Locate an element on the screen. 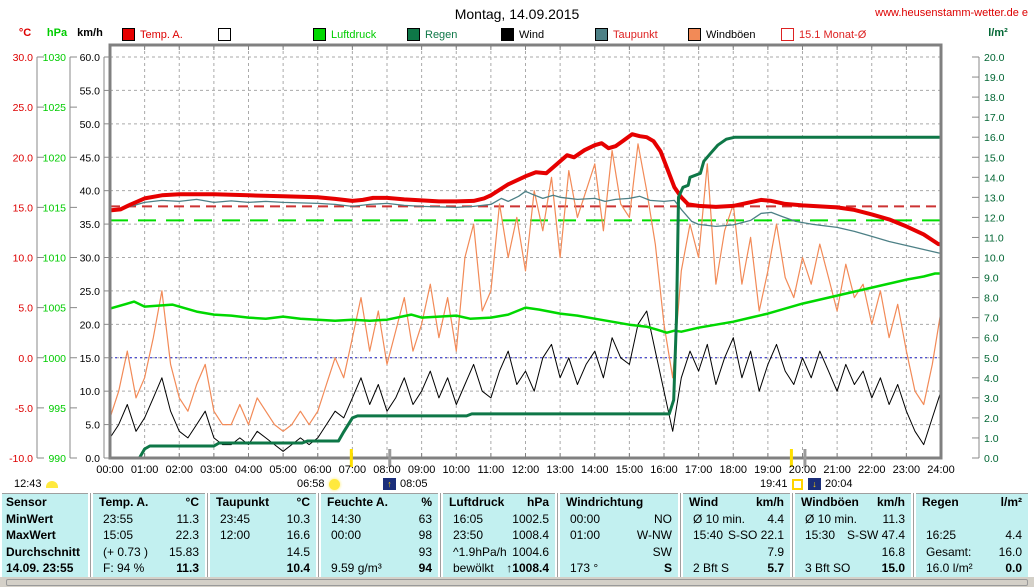 This screenshot has height=587, width=1034. table-group-header: Luftdruck hPa is located at coordinates (499, 502).